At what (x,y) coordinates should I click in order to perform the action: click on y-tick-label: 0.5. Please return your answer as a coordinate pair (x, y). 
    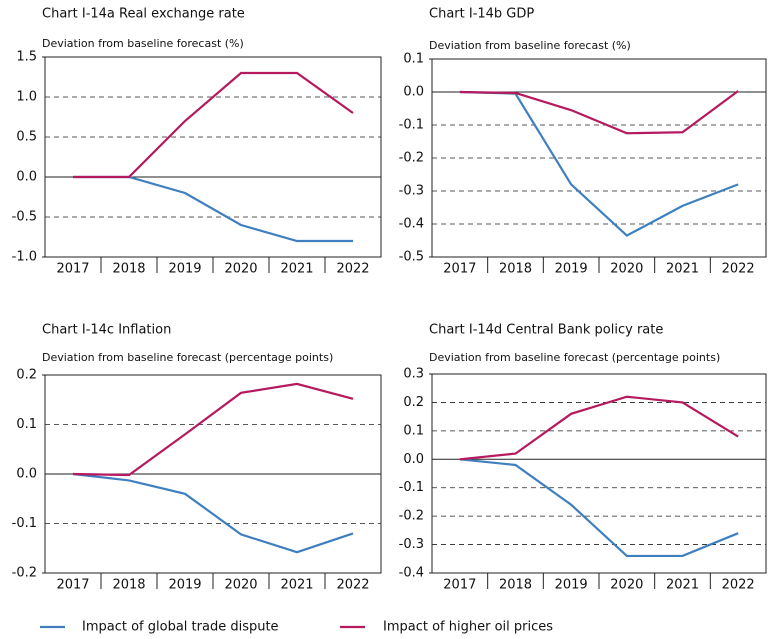
    Looking at the image, I should click on (26, 137).